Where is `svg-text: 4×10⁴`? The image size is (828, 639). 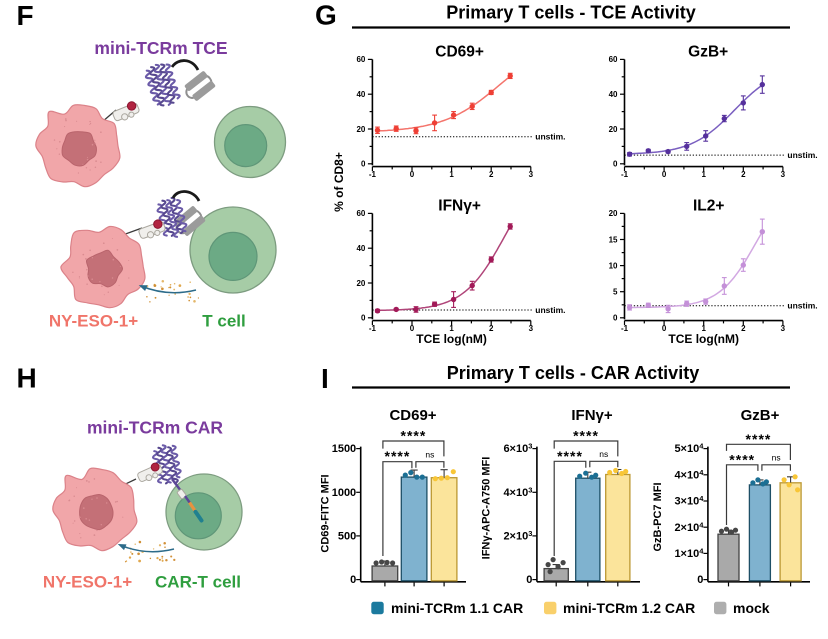
svg-text: 4×10⁴ is located at coordinates (689, 475).